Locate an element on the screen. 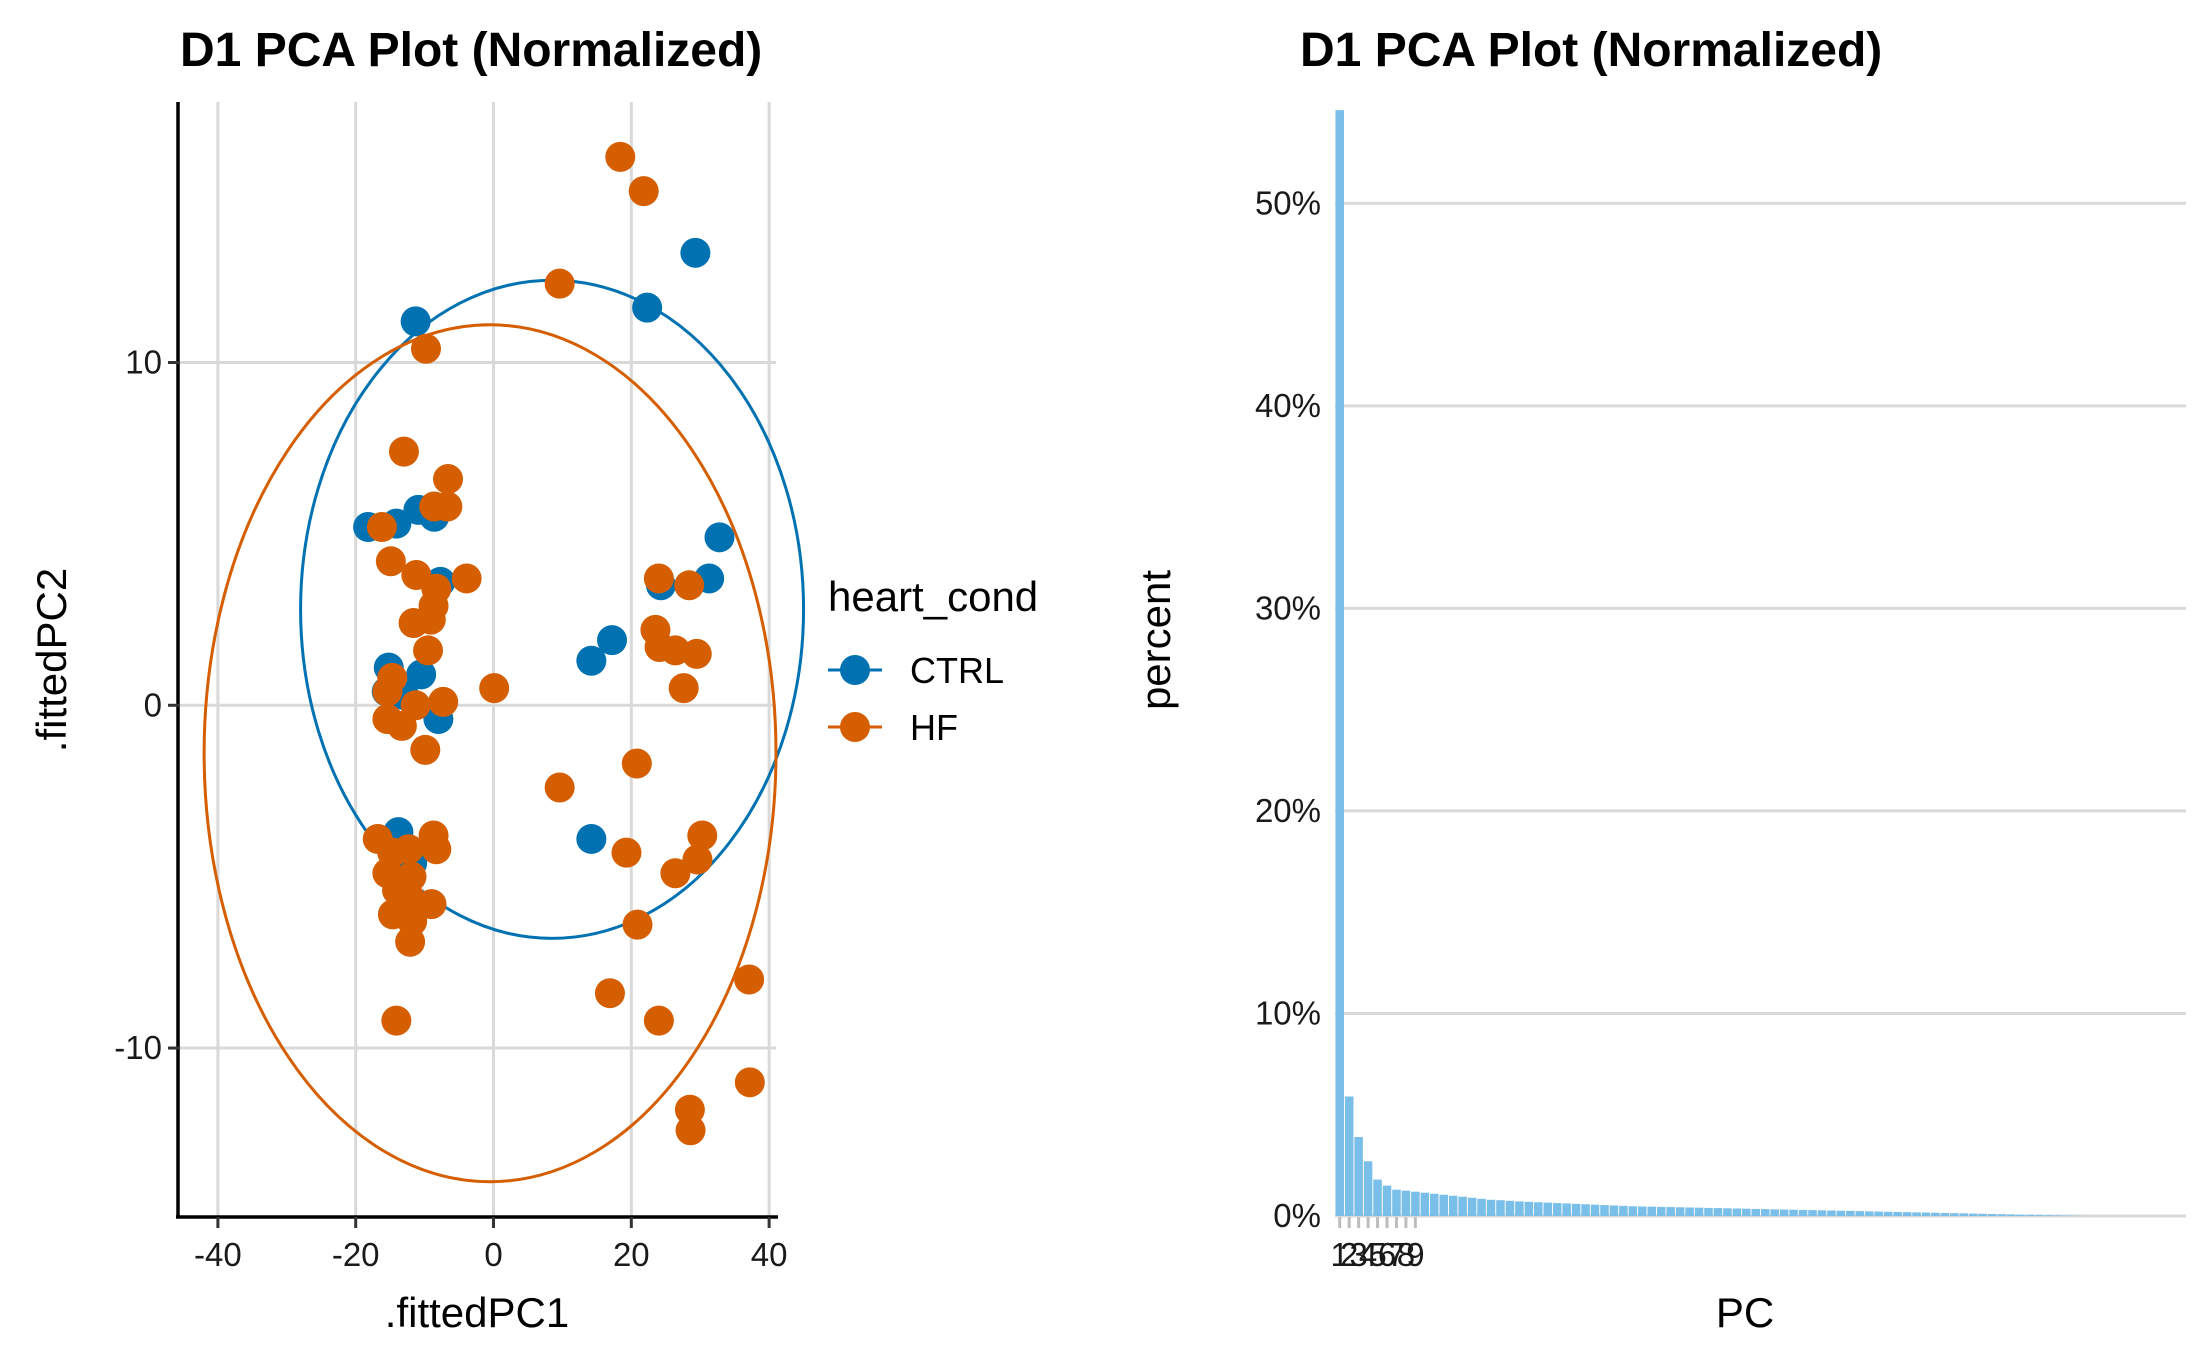 Image resolution: width=2200 pixels, height=1357 pixels. bar-pc63 is located at coordinates (1926, 1214).